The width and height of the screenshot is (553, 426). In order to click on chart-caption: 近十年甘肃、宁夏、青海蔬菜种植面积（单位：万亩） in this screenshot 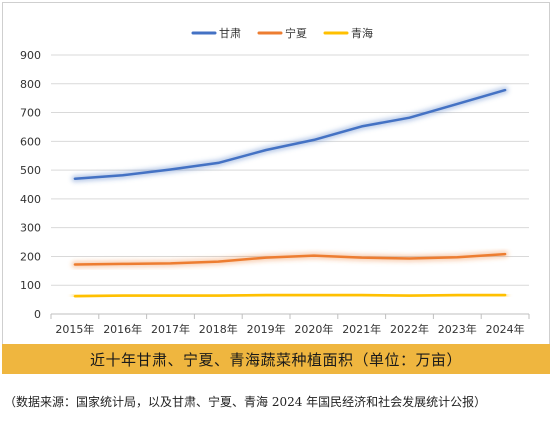, I will do `click(275, 359)`.